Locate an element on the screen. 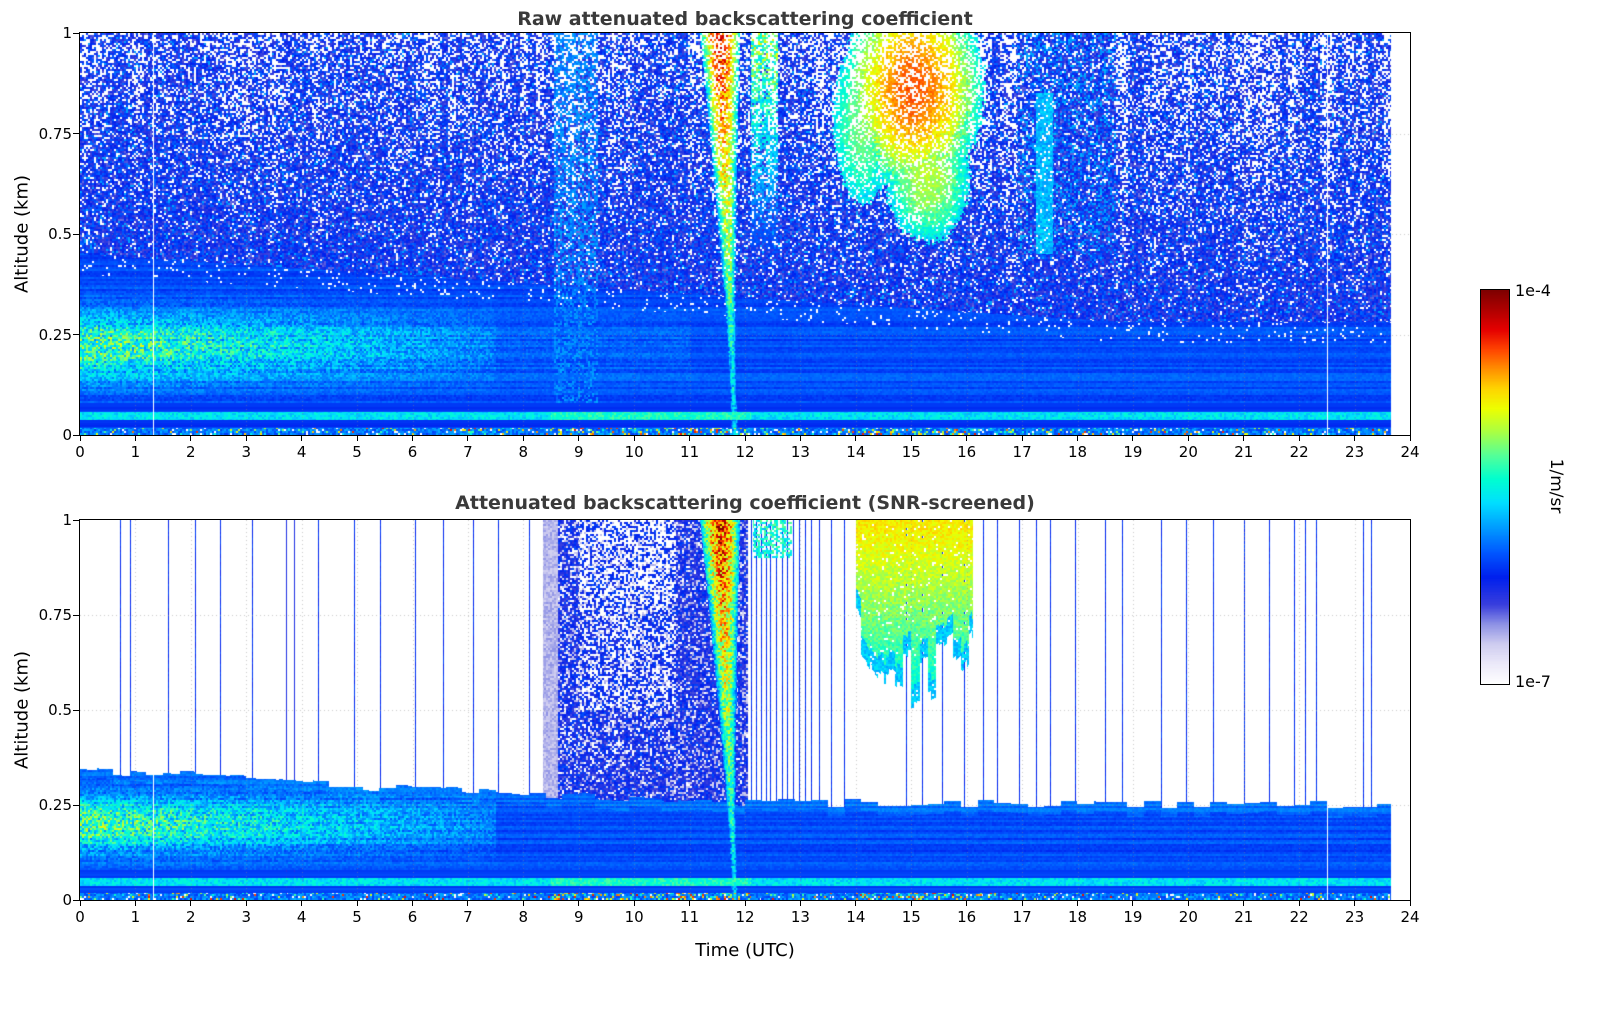  x-tick-label: 8 is located at coordinates (523, 452).